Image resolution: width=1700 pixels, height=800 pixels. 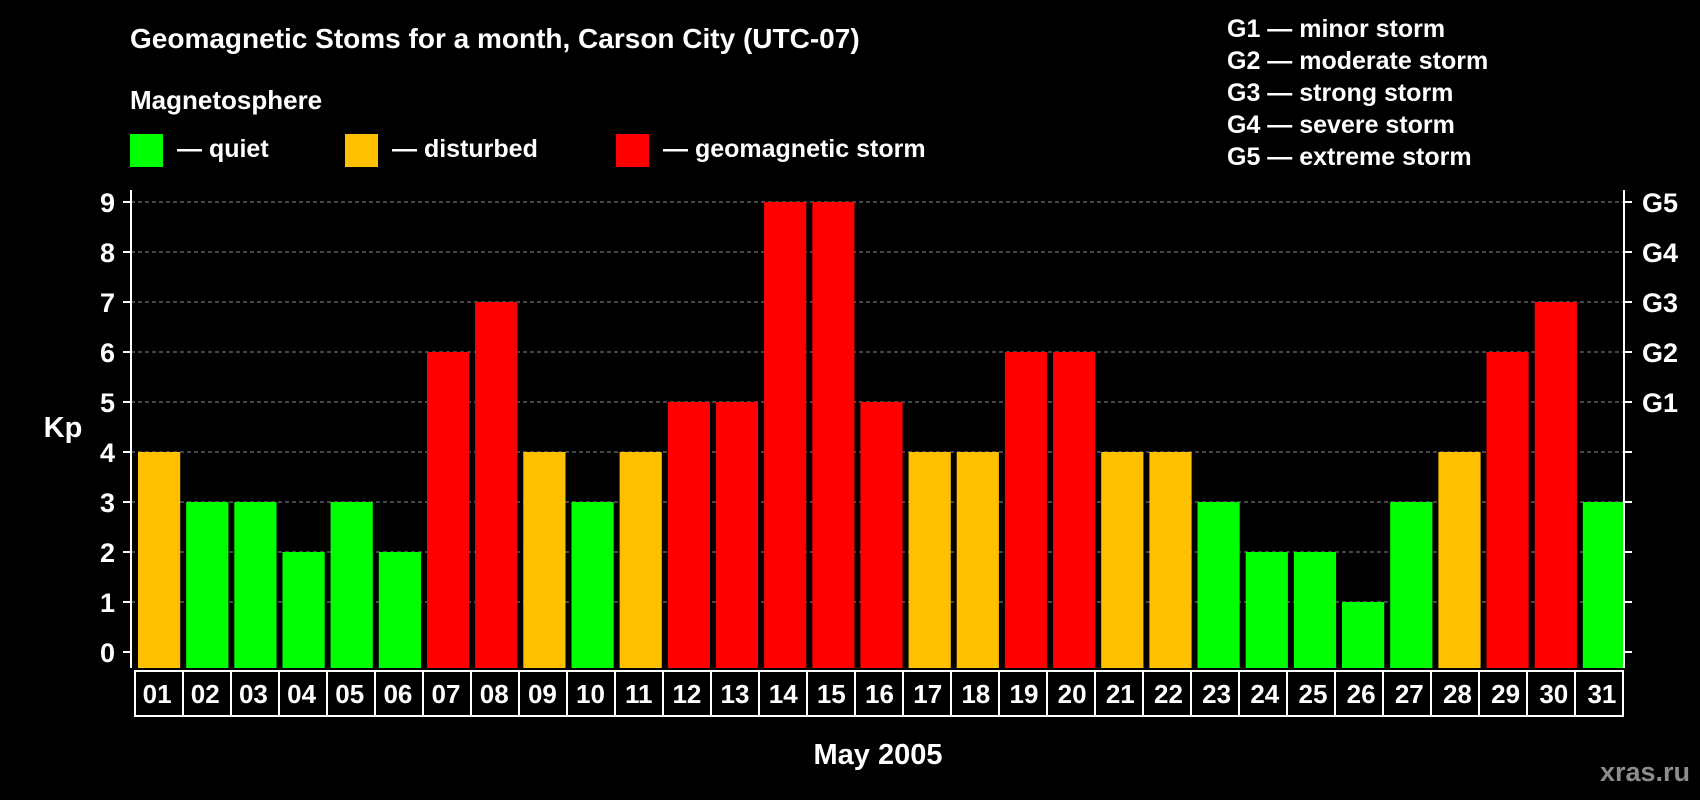 What do you see at coordinates (107, 503) in the screenshot?
I see `y-tick-label-3: 3` at bounding box center [107, 503].